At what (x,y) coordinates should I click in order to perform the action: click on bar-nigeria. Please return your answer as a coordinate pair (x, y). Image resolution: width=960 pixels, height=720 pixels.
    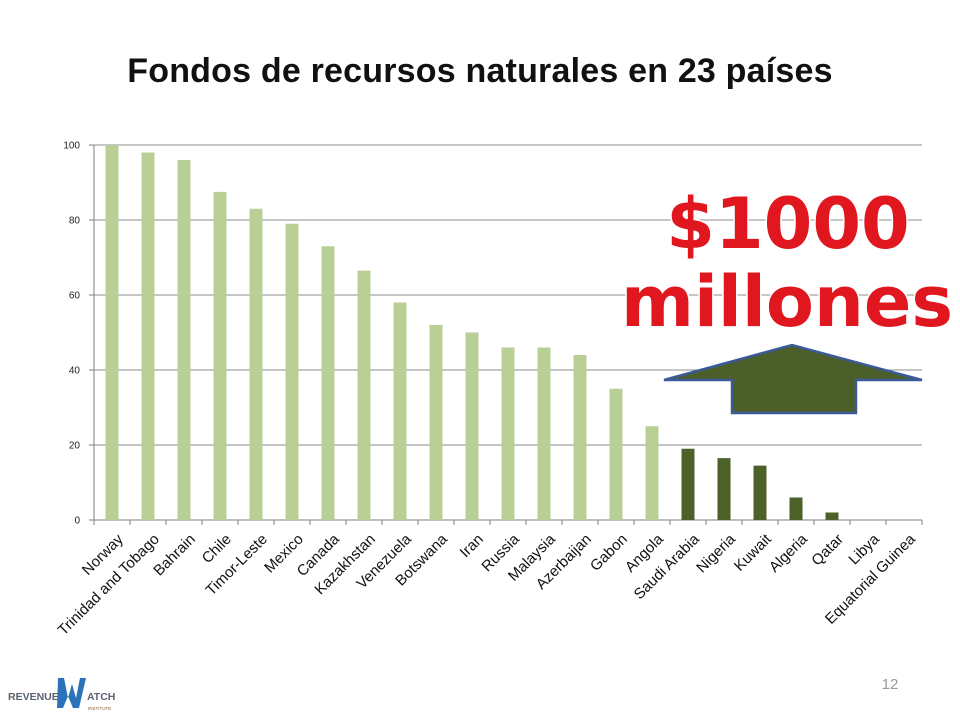
    Looking at the image, I should click on (724, 489).